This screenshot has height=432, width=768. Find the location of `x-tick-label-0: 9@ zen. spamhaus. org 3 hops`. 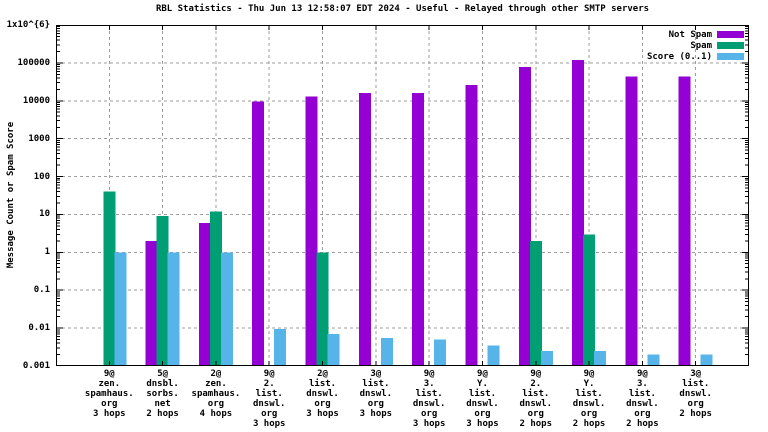

x-tick-label-0: 9@ zen. spamhaus. org 3 hops is located at coordinates (109, 394).